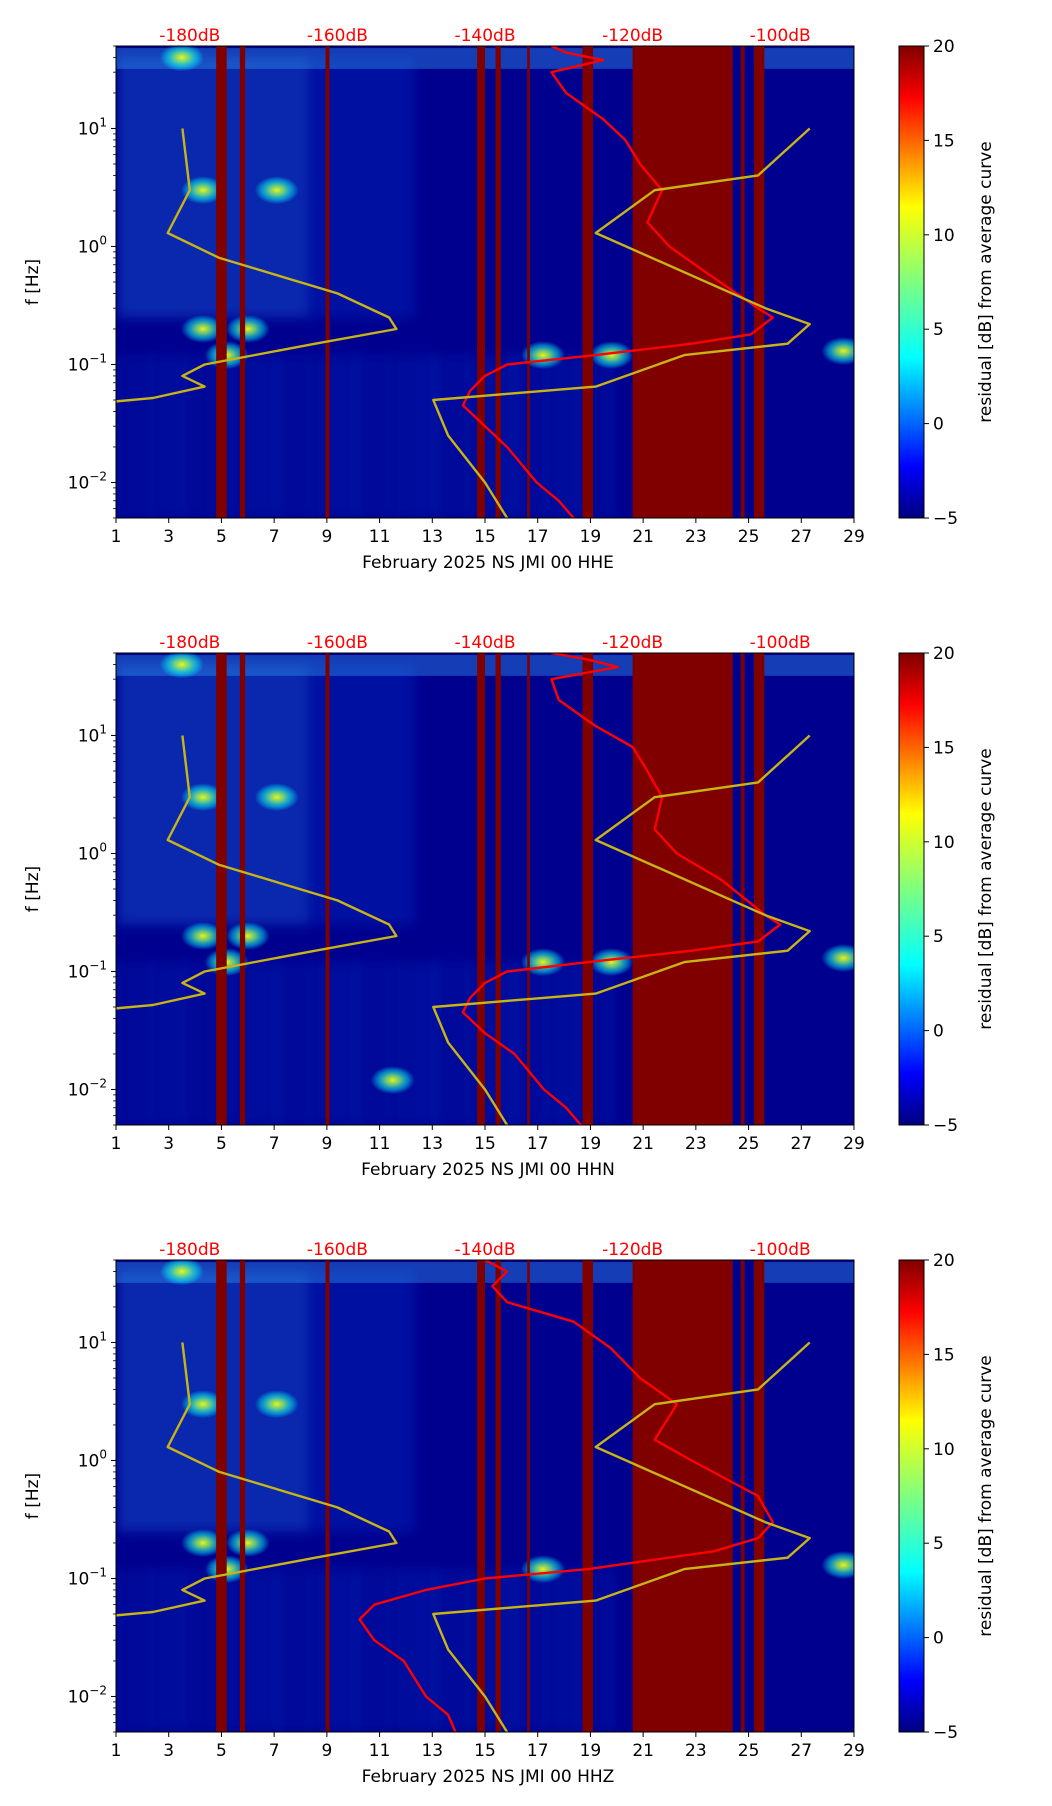  What do you see at coordinates (87, 1695) in the screenshot?
I see `y-tick-label: 10⁻²` at bounding box center [87, 1695].